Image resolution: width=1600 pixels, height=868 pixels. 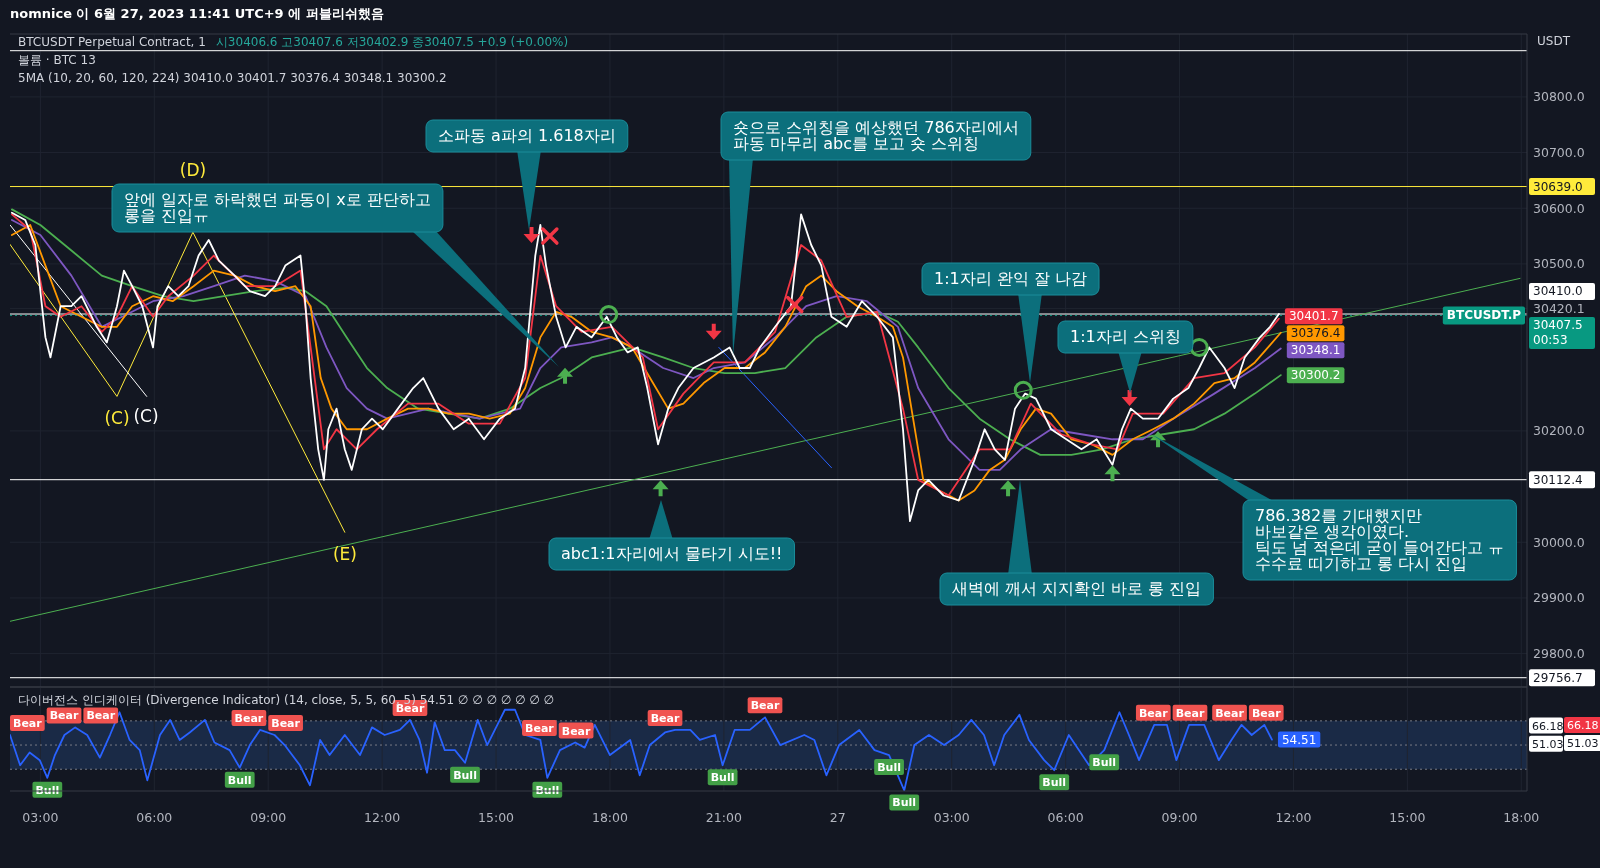 I want to click on y-tick-label: 30800.0, so click(x=1559, y=97).